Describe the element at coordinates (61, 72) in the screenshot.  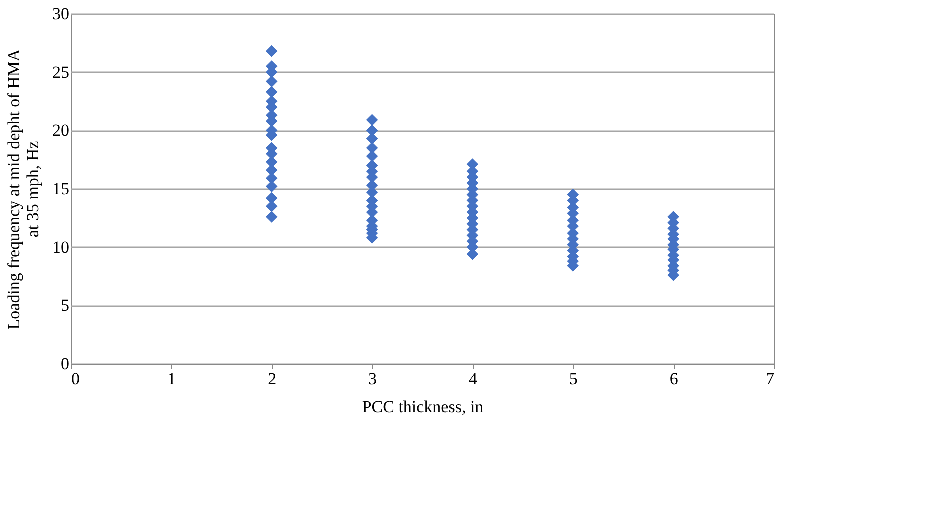
I see `y-tick-label: 25` at that location.